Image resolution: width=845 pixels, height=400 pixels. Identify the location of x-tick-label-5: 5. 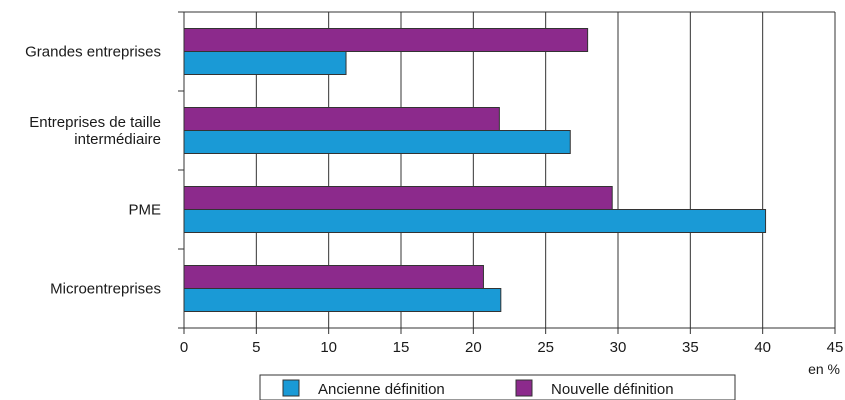
(256, 347).